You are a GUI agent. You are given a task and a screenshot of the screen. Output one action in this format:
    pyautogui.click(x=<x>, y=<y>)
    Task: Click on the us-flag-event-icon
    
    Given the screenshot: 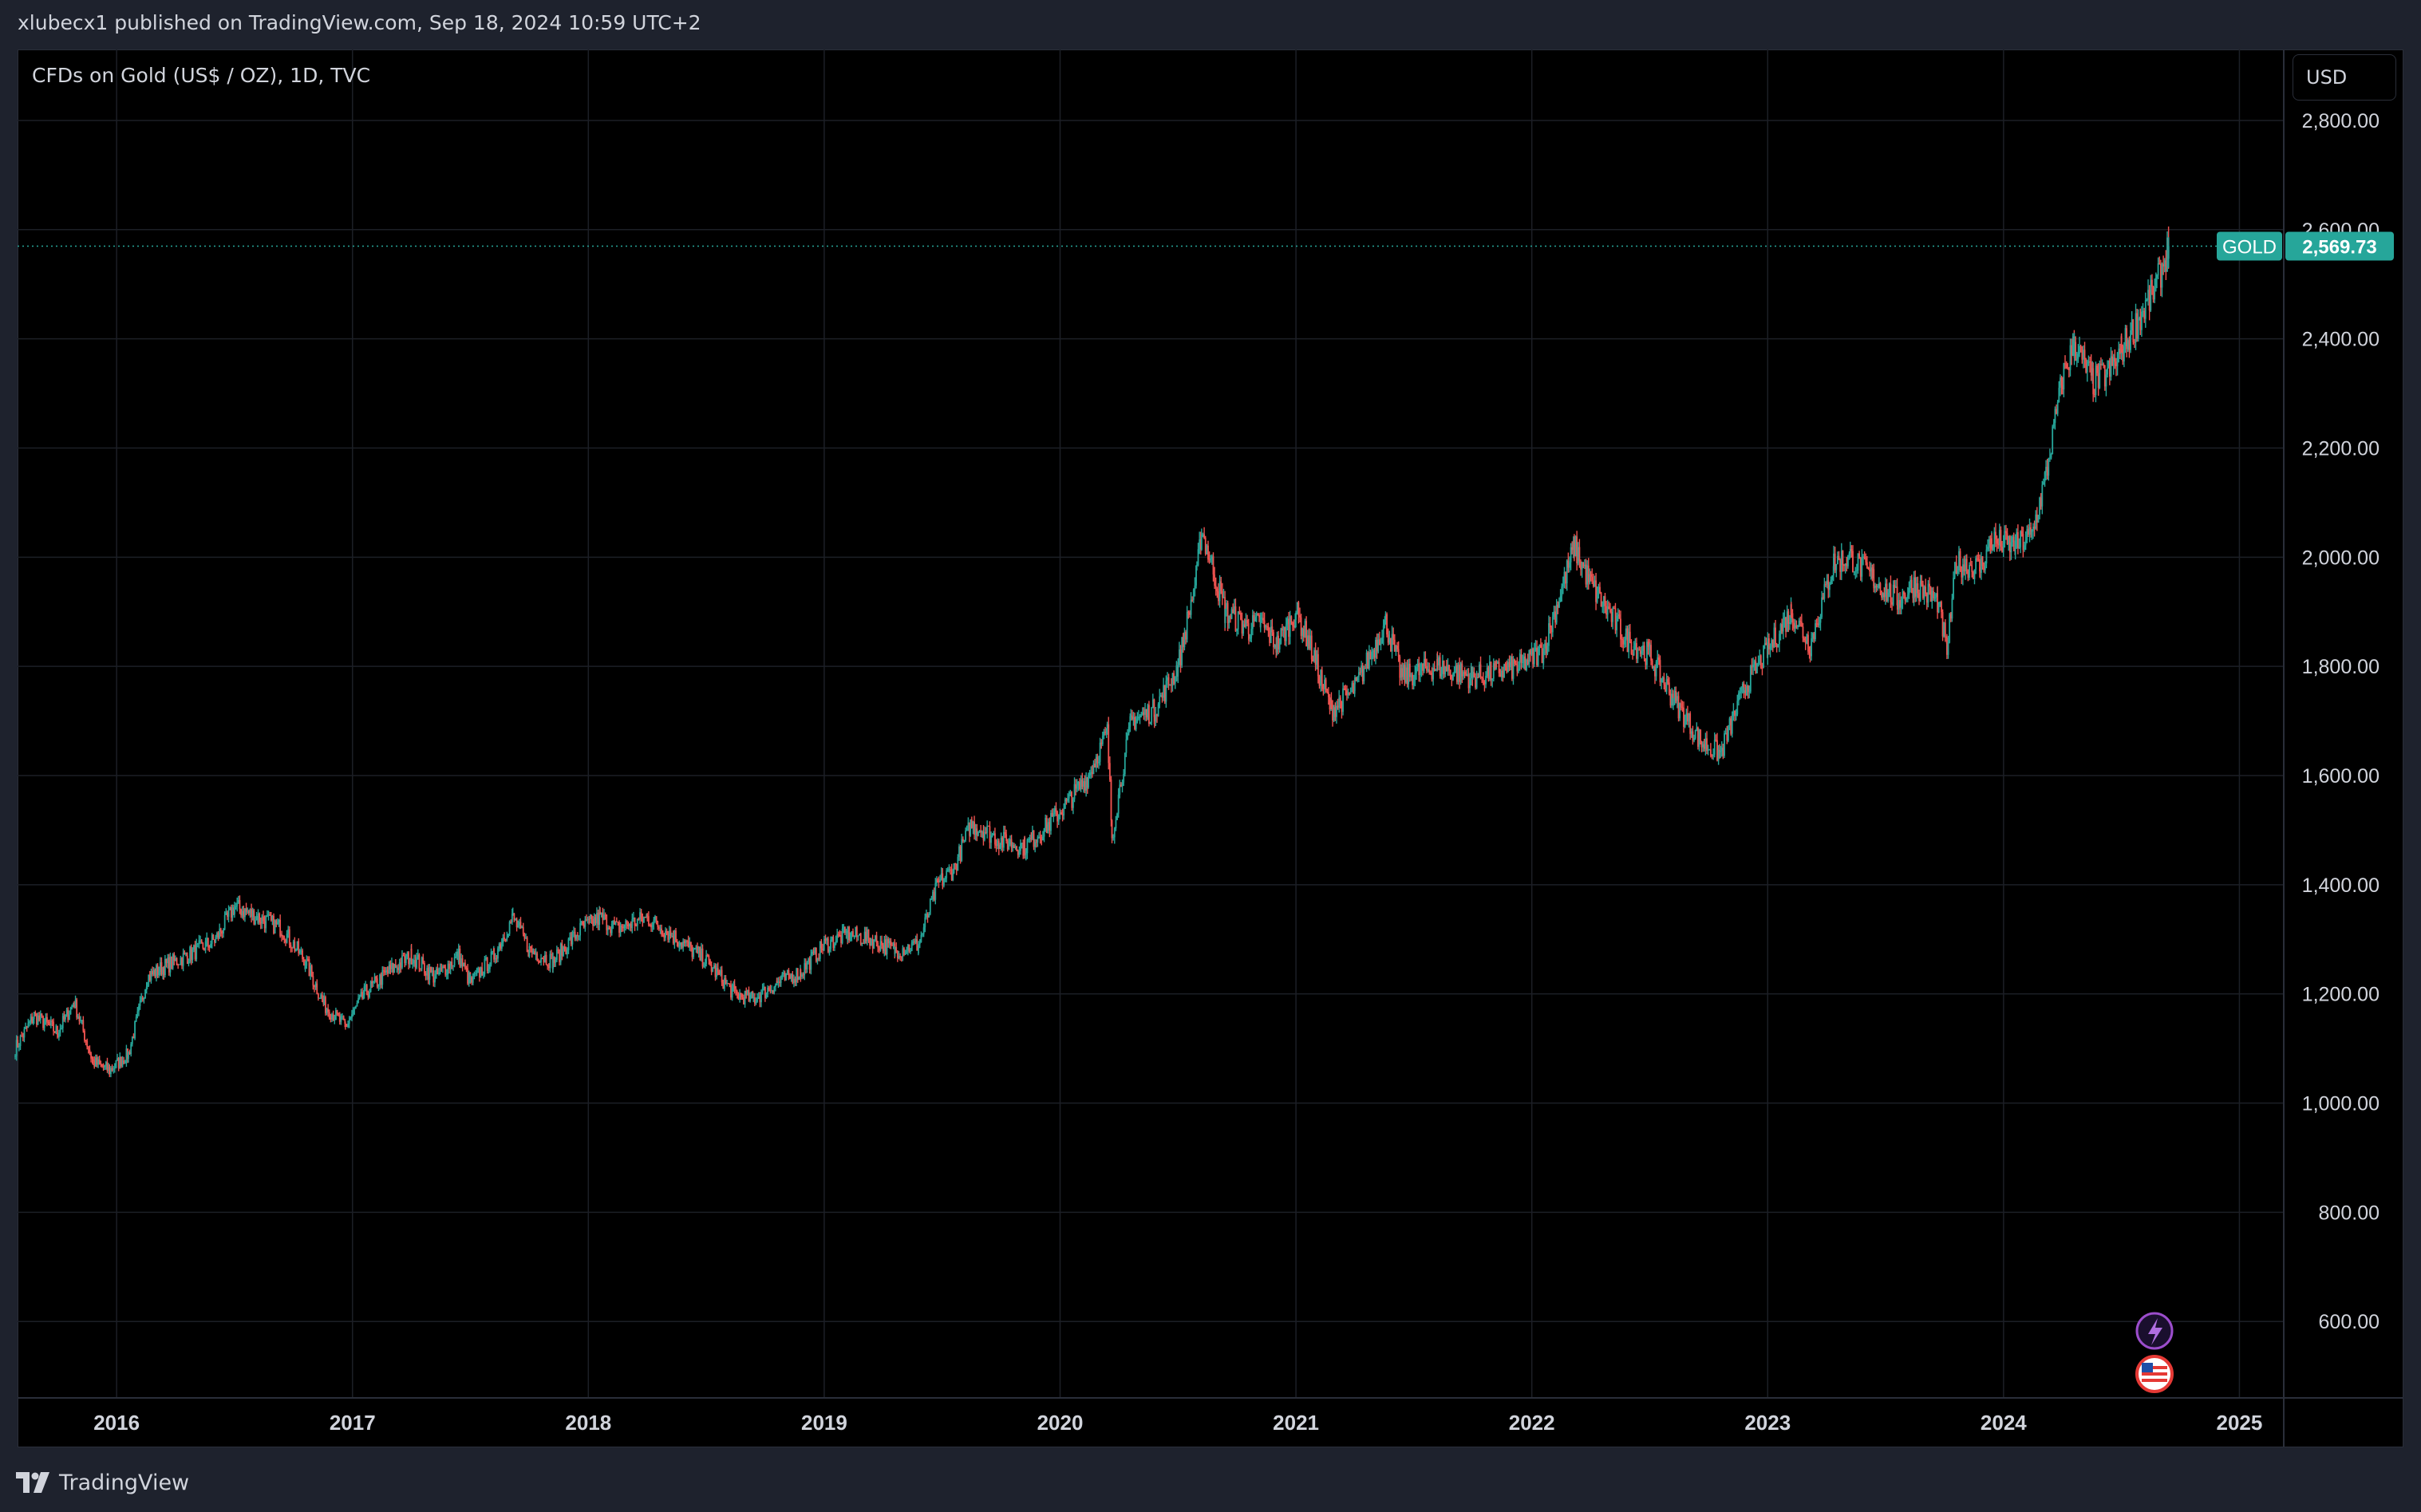 What is the action you would take?
    pyautogui.click(x=2154, y=1374)
    